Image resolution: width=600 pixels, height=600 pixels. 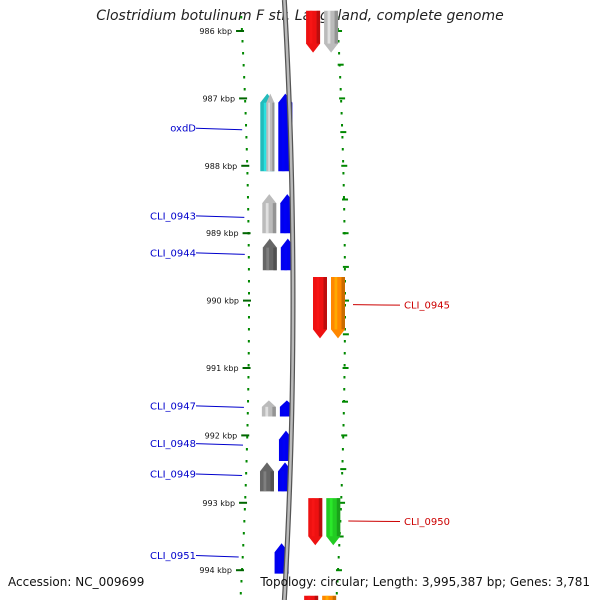 What do you see at coordinates (173, 253) in the screenshot?
I see `gene-label-text: CLI_0944` at bounding box center [173, 253].